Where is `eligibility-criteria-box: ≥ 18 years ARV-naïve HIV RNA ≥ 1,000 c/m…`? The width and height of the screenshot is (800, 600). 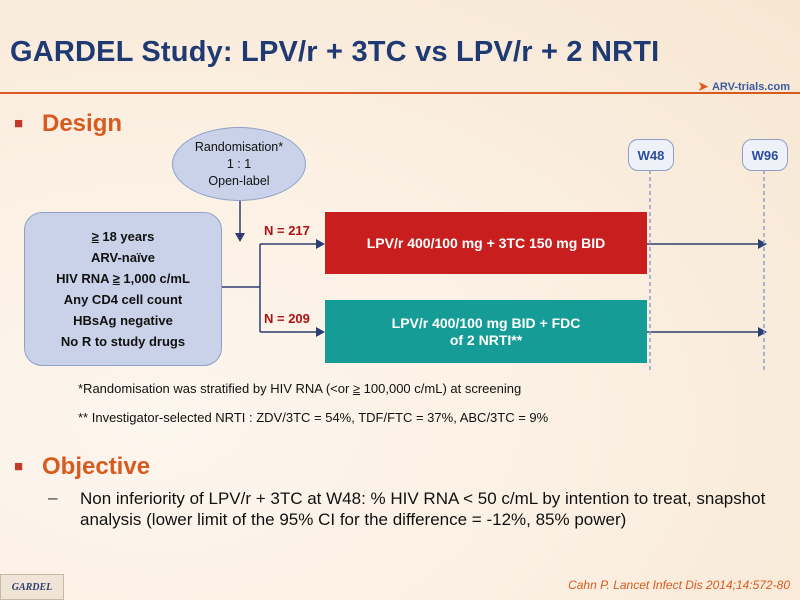
eligibility-criteria-box: ≥ 18 years ARV-naïve HIV RNA ≥ 1,000 c/m… is located at coordinates (123, 289).